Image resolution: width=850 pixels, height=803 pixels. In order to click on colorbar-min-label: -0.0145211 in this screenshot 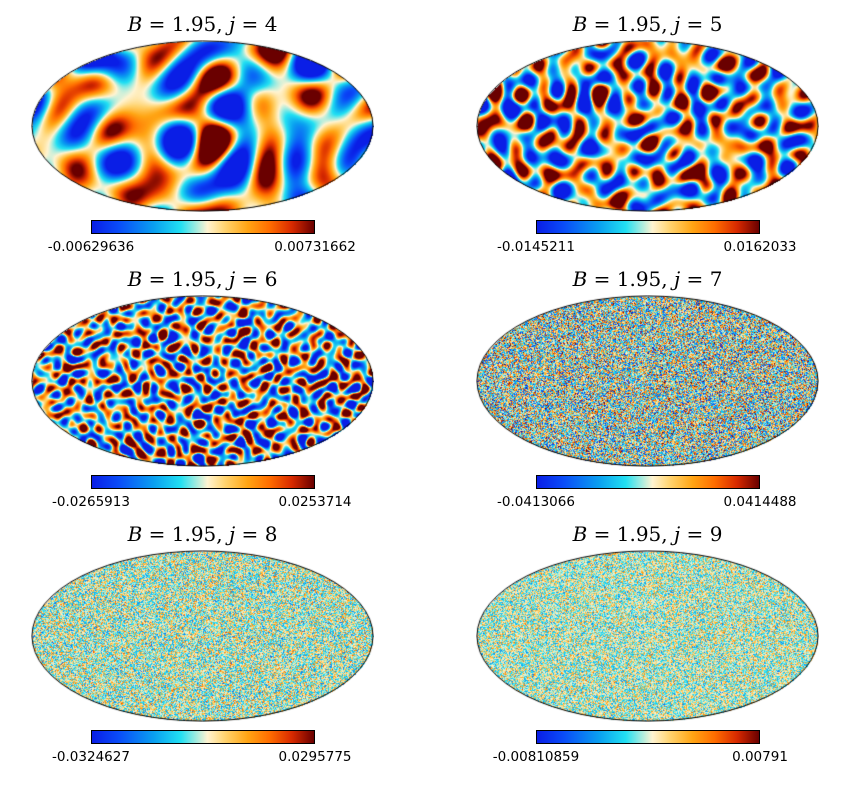, I will do `click(536, 247)`.